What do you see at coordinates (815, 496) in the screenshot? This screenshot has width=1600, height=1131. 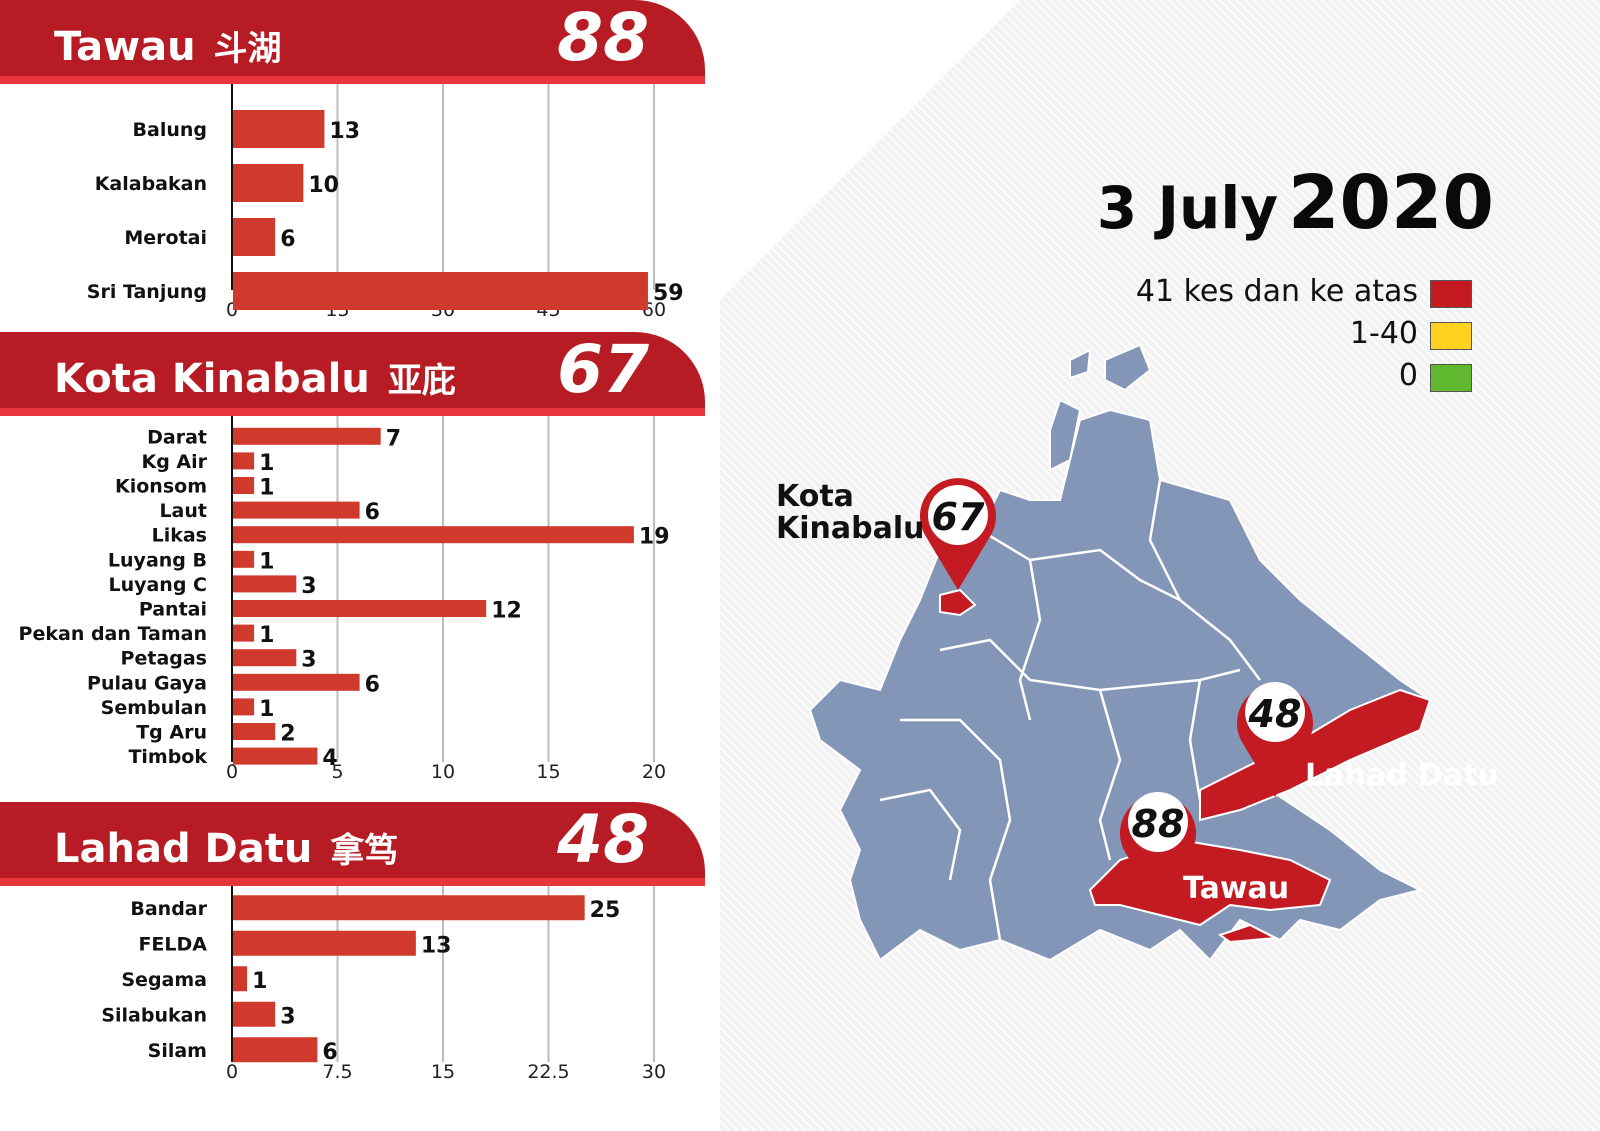 I see `map-label-kota: Kota` at bounding box center [815, 496].